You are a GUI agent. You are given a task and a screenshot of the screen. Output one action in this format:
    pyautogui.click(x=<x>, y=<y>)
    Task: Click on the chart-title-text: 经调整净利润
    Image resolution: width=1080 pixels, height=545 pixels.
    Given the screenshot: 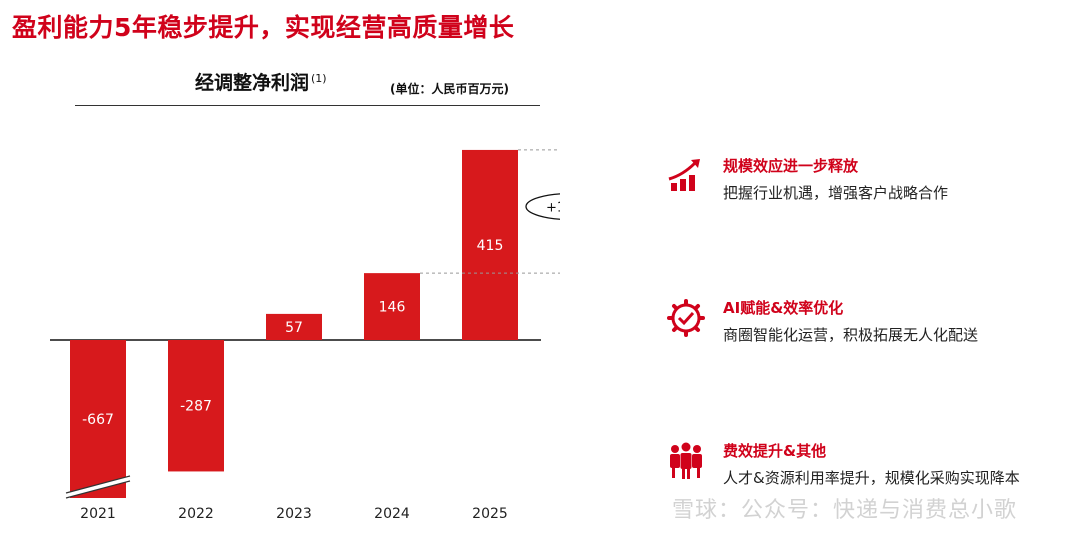 What is the action you would take?
    pyautogui.click(x=252, y=83)
    